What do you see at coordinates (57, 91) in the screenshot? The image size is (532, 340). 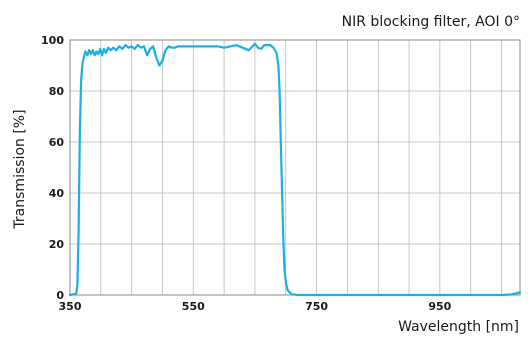 I see `y-tick-label: 80` at bounding box center [57, 91].